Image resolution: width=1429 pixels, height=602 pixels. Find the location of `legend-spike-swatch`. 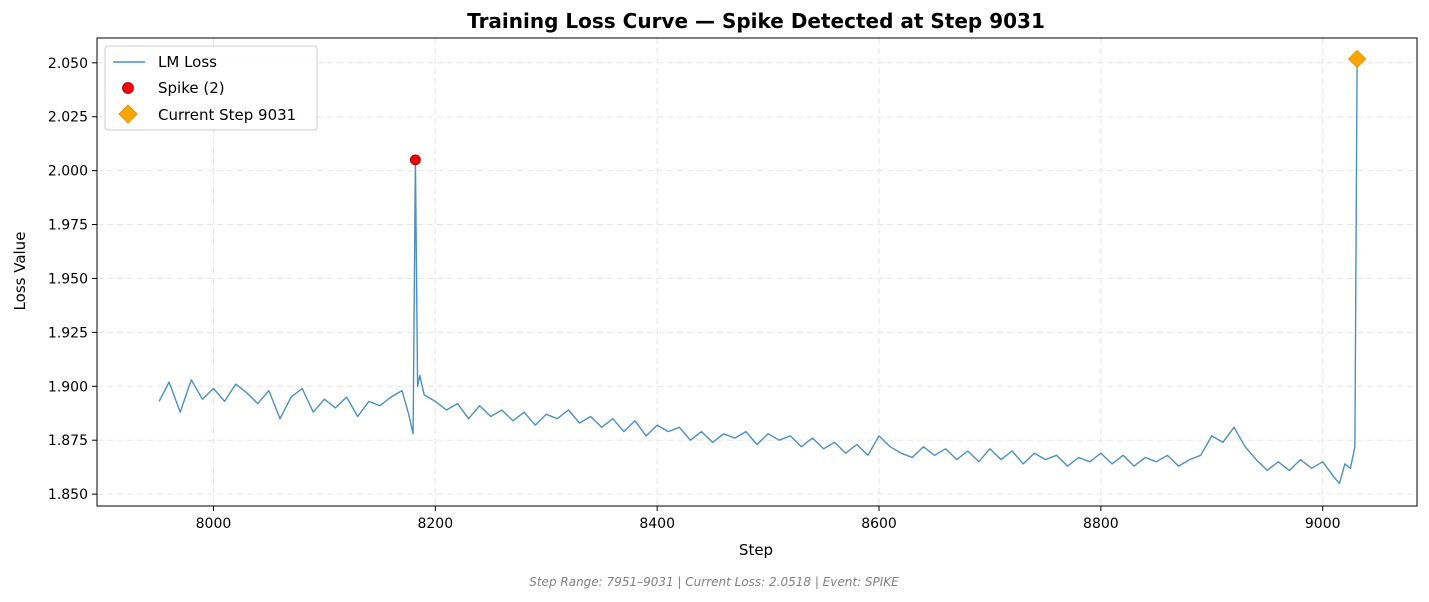

legend-spike-swatch is located at coordinates (128, 88).